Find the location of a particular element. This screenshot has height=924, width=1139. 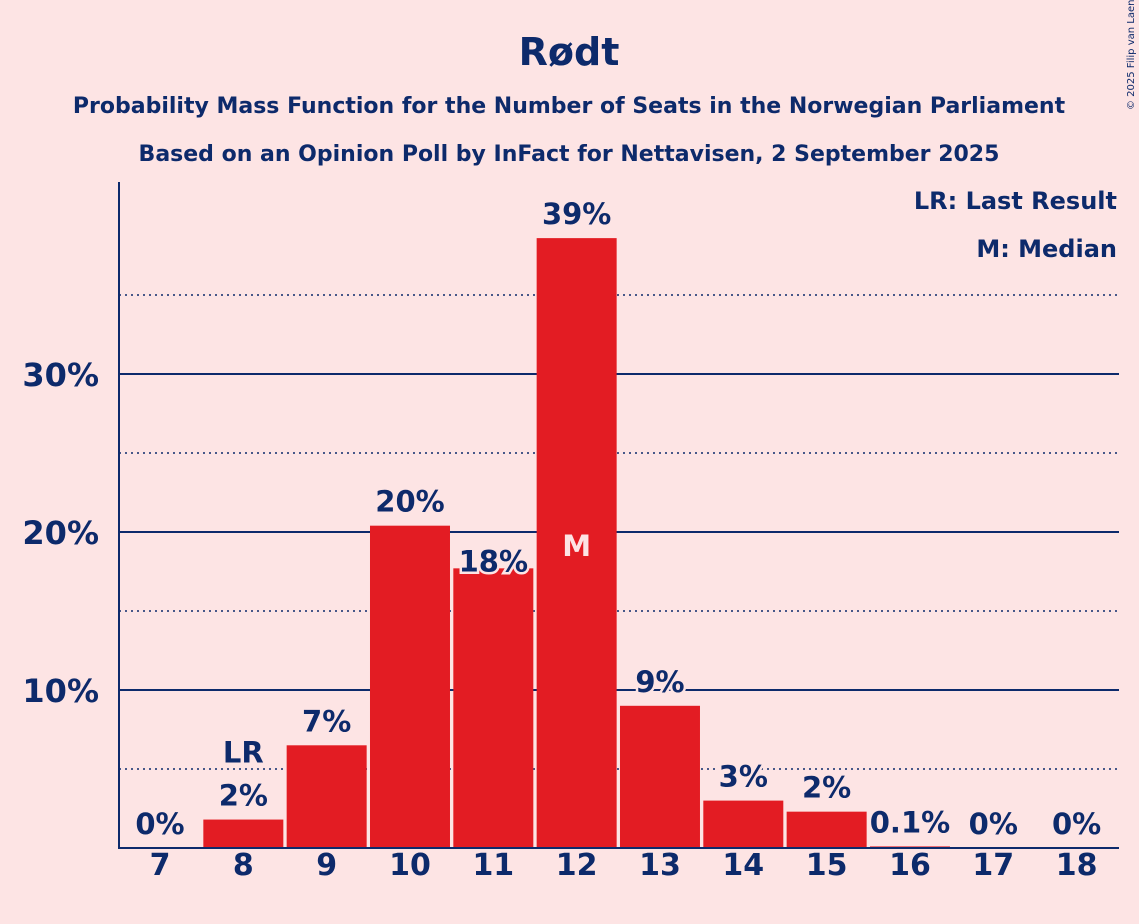

y-axis-ticks: 10% 20% 30% is located at coordinates (60, 533).